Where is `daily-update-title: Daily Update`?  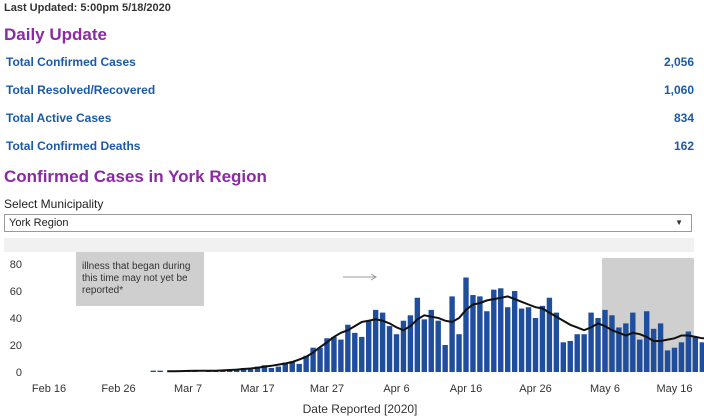 daily-update-title: Daily Update is located at coordinates (55, 34).